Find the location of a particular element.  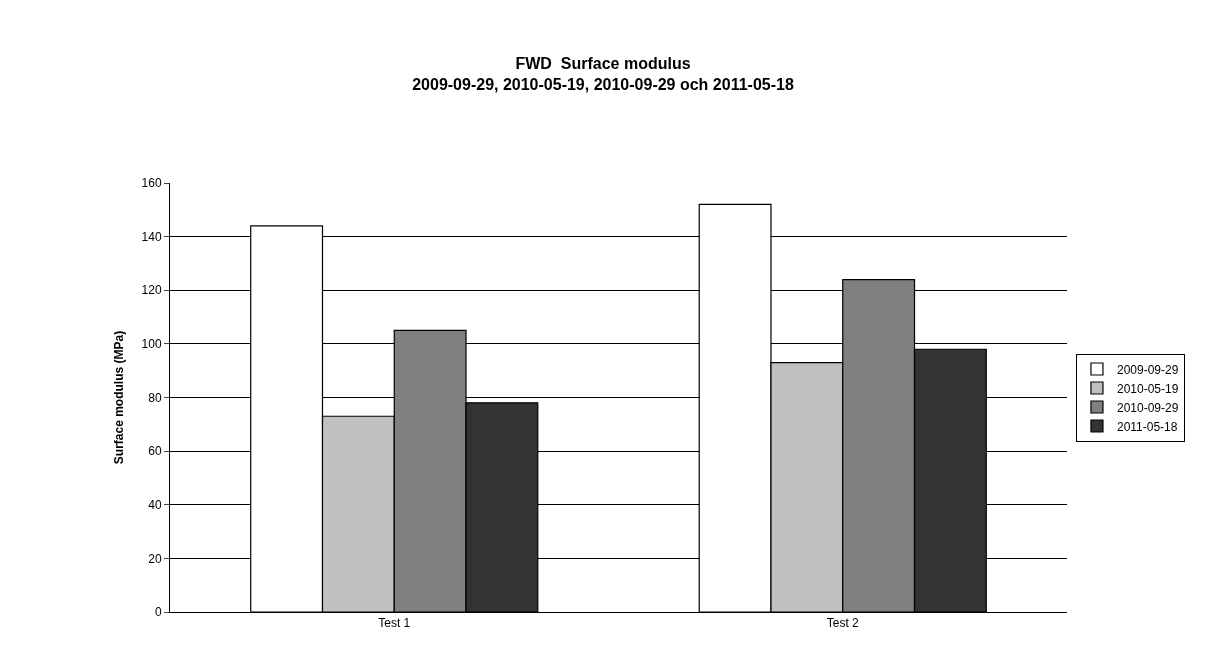

y-tick-label: 60 is located at coordinates (155, 451).